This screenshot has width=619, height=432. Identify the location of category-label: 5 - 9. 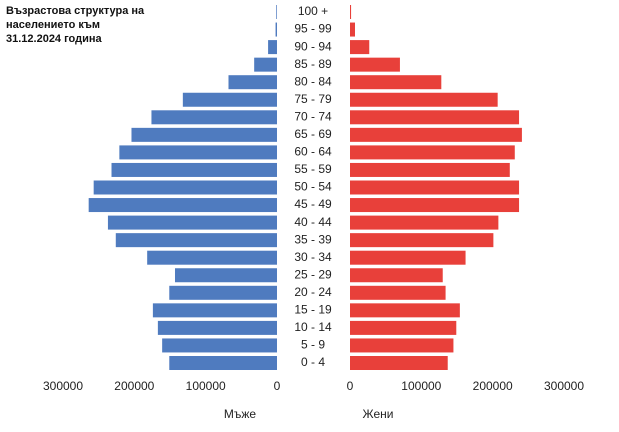
(313, 345).